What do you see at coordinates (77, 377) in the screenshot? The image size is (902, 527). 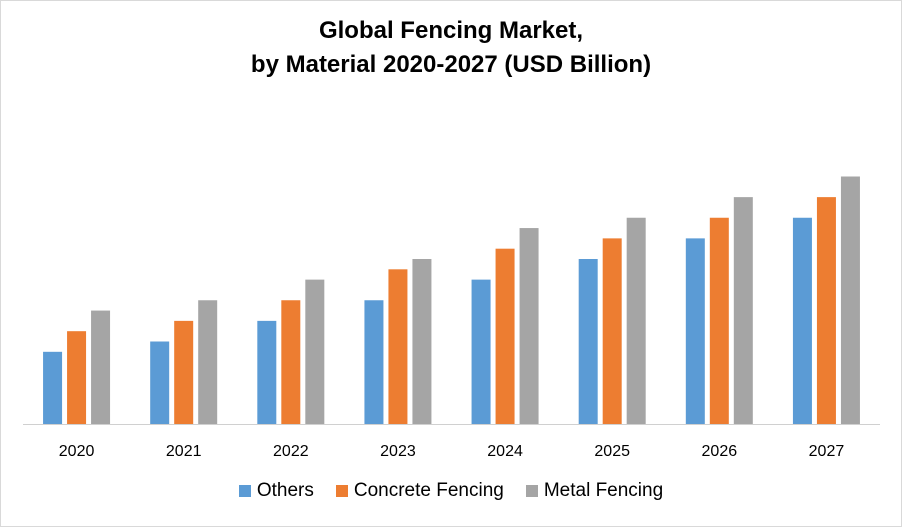 I see `bar-concrete-fencing-2020` at bounding box center [77, 377].